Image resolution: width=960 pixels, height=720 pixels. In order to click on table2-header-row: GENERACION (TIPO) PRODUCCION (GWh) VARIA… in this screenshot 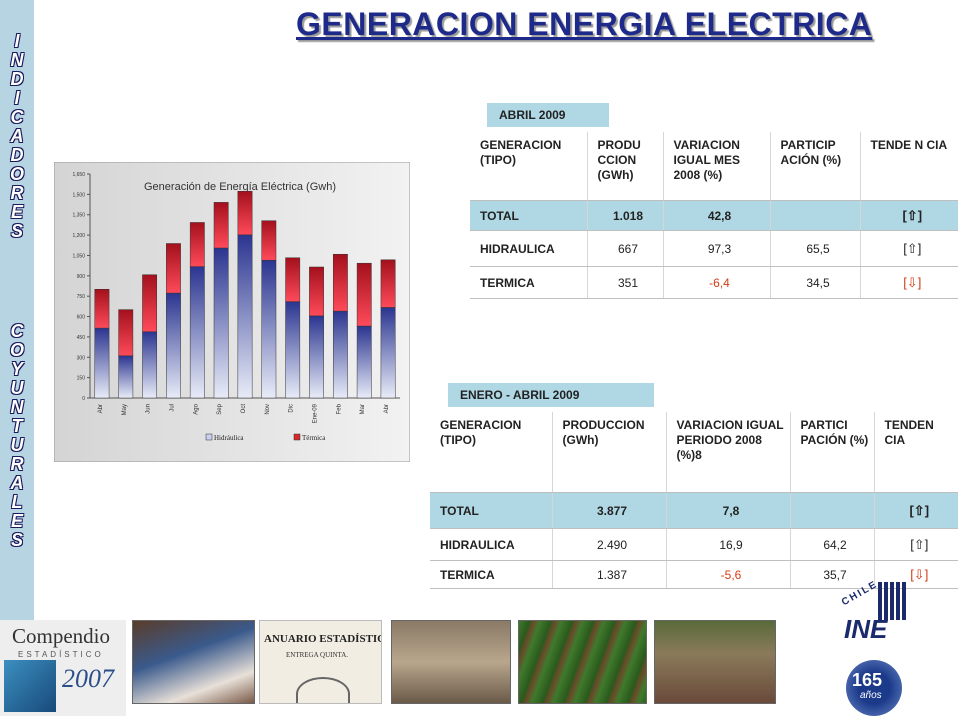, I will do `click(694, 452)`.